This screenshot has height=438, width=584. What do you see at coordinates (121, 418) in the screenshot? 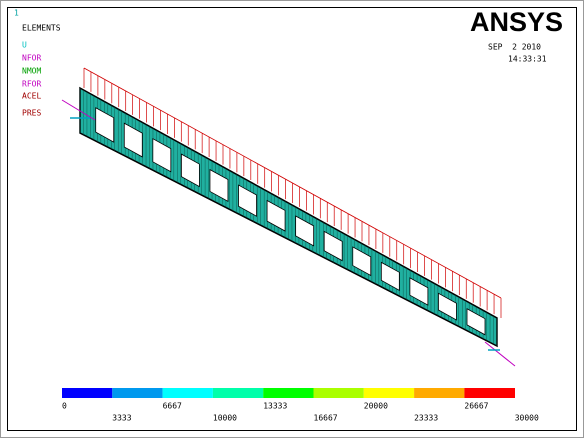
I see `legend-label: 3333` at bounding box center [121, 418].